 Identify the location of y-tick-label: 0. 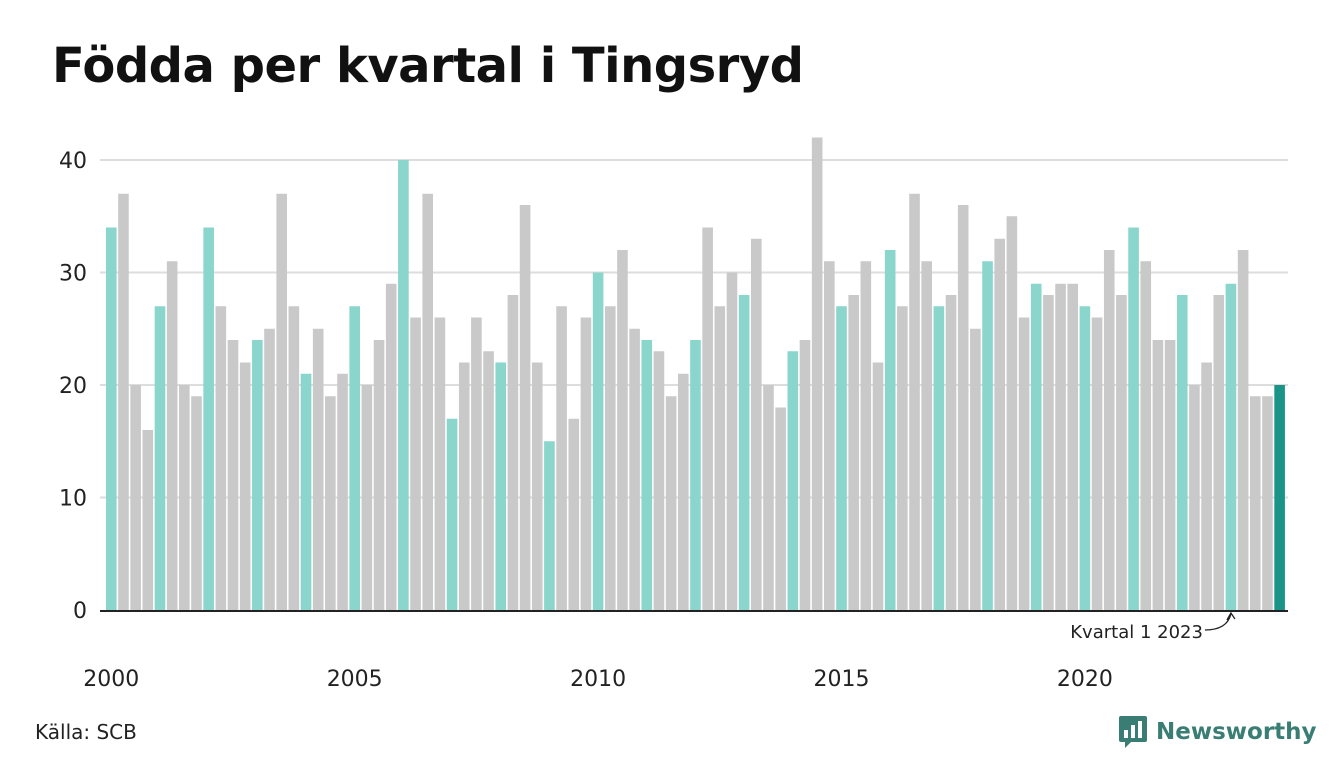
(80, 611).